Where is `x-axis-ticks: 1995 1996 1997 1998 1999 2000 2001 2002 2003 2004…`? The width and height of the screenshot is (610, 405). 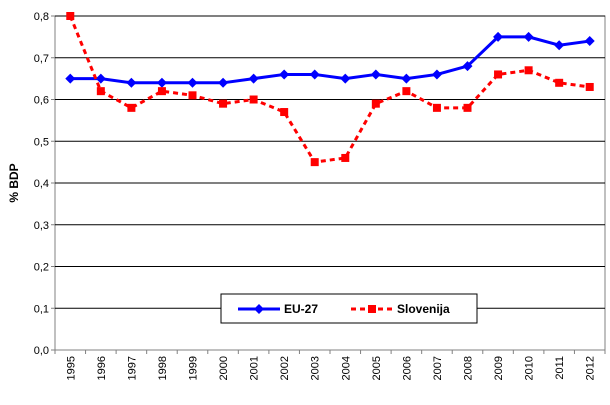 x-axis-ticks: 1995 1996 1997 1998 1999 2000 2001 2002 2003 2004… is located at coordinates (330, 365).